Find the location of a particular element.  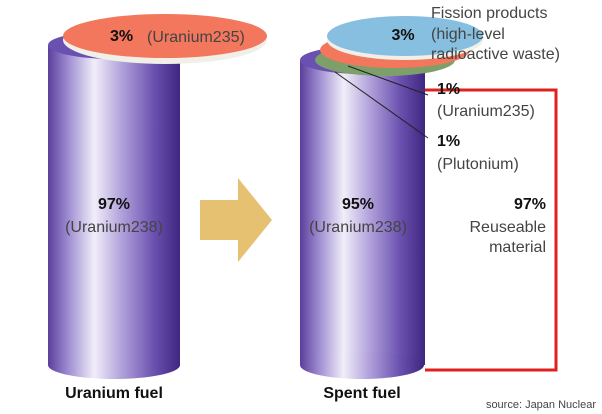

u238-percent: 97% is located at coordinates (114, 204).